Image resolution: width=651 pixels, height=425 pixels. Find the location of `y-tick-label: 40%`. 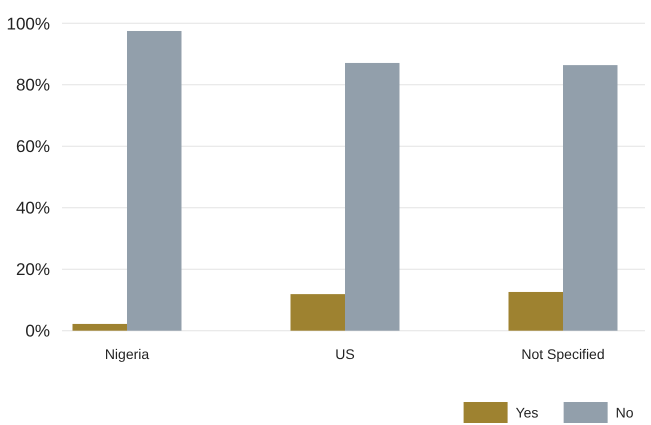

y-tick-label: 40% is located at coordinates (33, 208).